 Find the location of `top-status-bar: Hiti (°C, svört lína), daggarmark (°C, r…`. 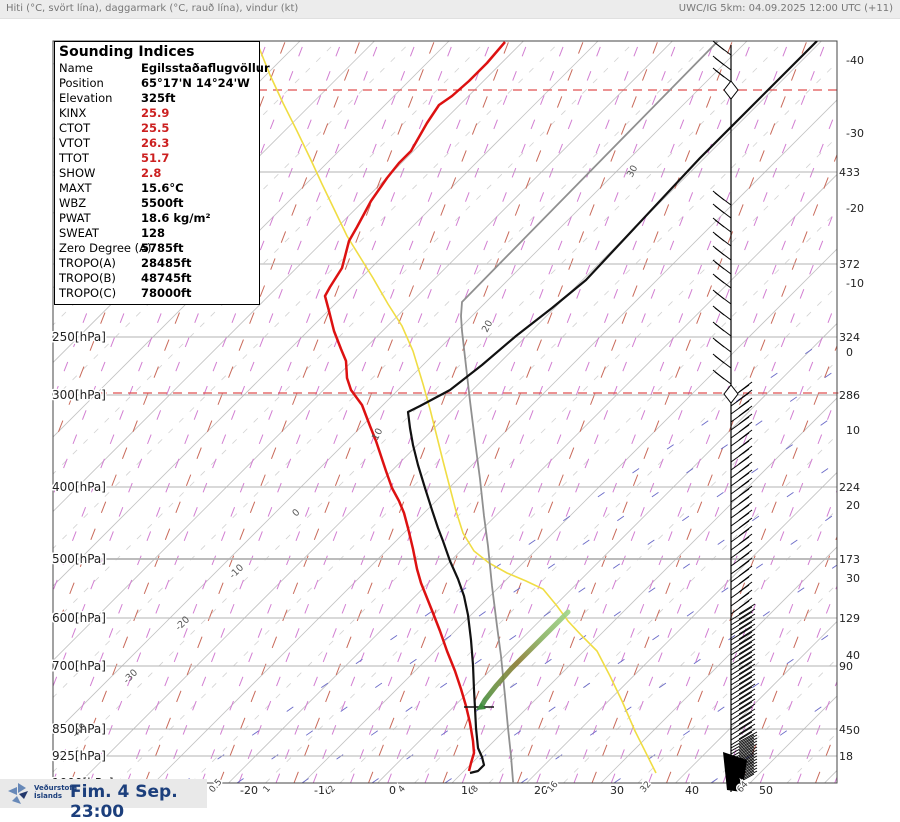

top-status-bar: Hiti (°C, svört lína), daggarmark (°C, r… is located at coordinates (450, 9).